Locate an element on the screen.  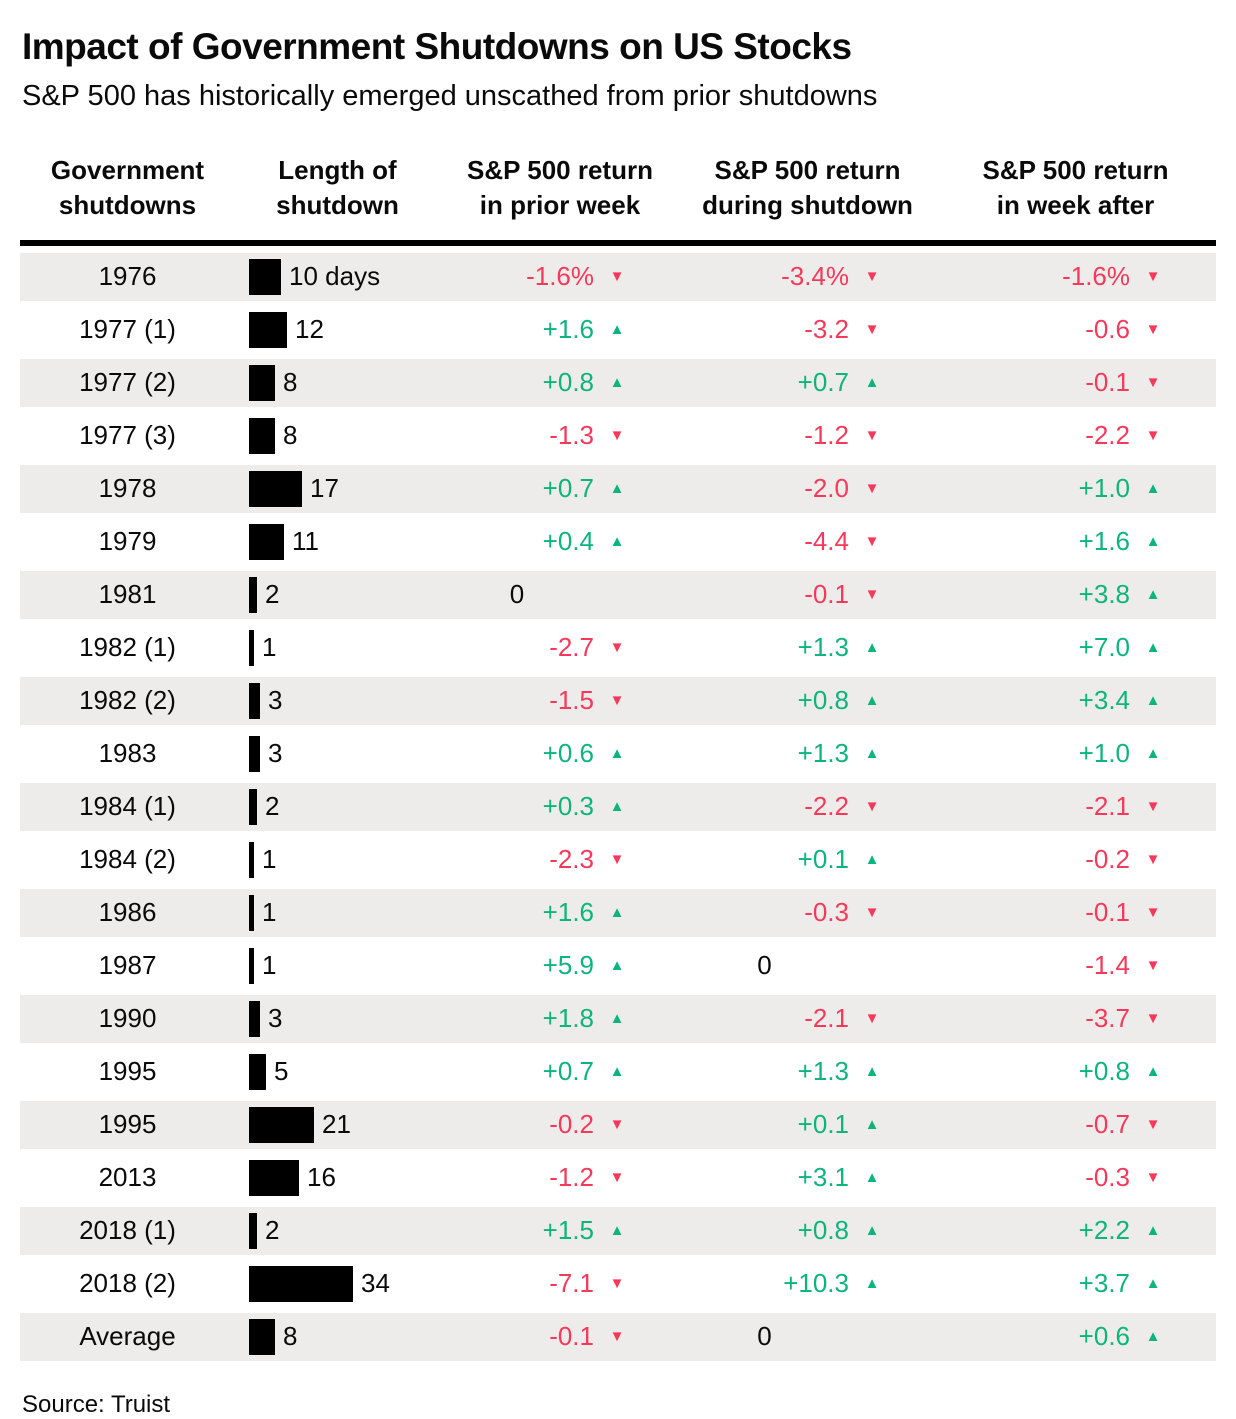
shutdown-year-label: 1995 is located at coordinates (127, 1124).